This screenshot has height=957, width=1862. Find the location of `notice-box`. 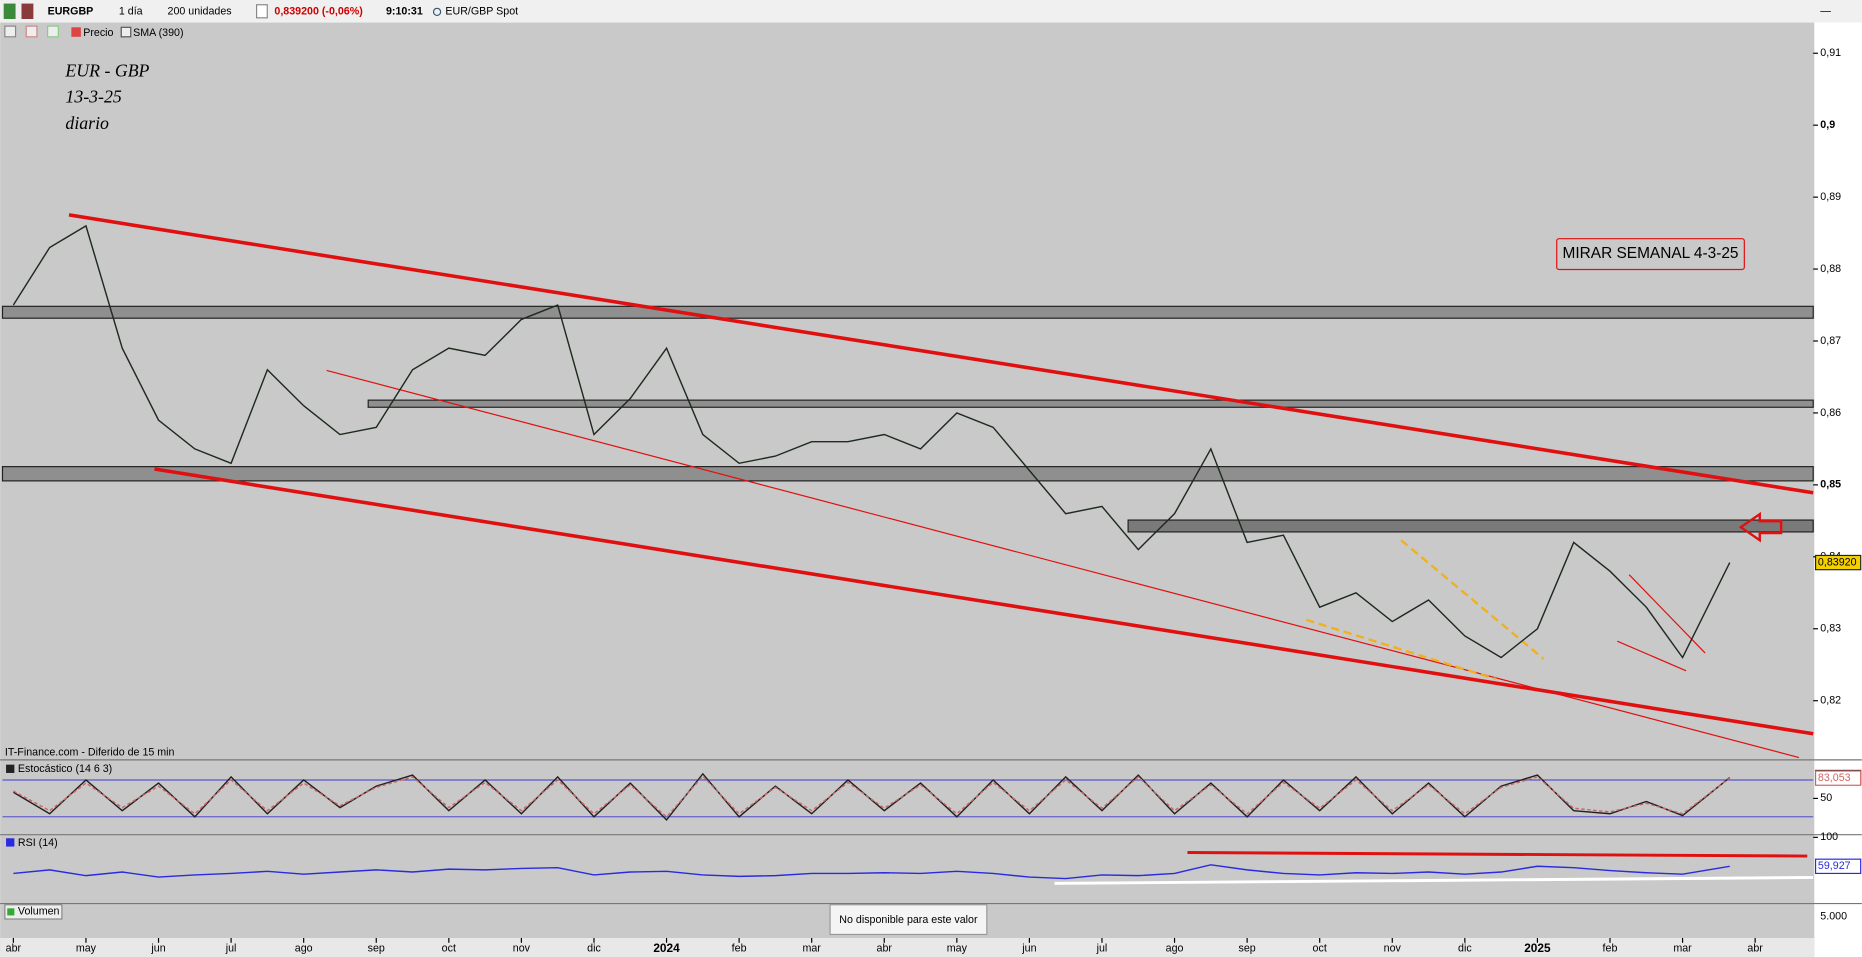

notice-box is located at coordinates (908, 920).